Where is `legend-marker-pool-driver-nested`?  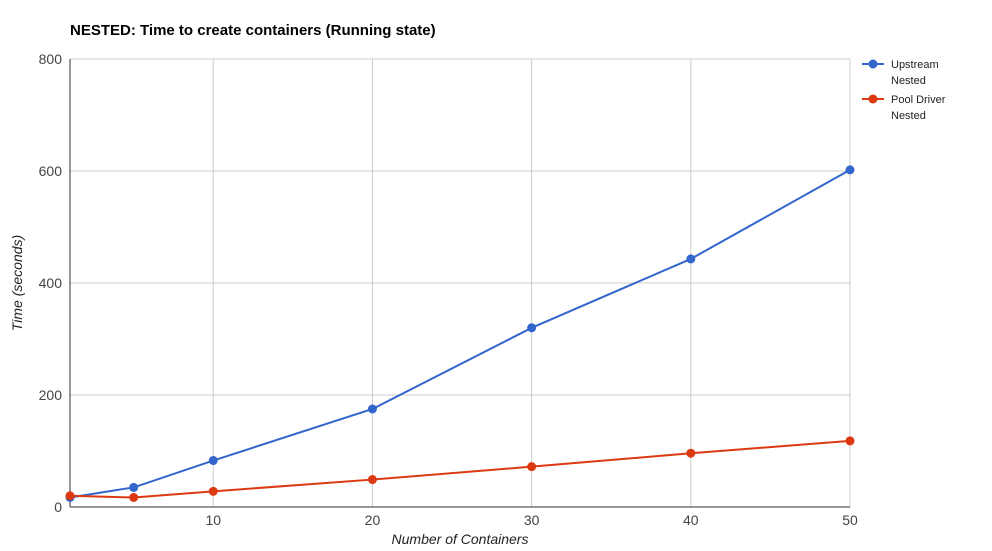 legend-marker-pool-driver-nested is located at coordinates (873, 99).